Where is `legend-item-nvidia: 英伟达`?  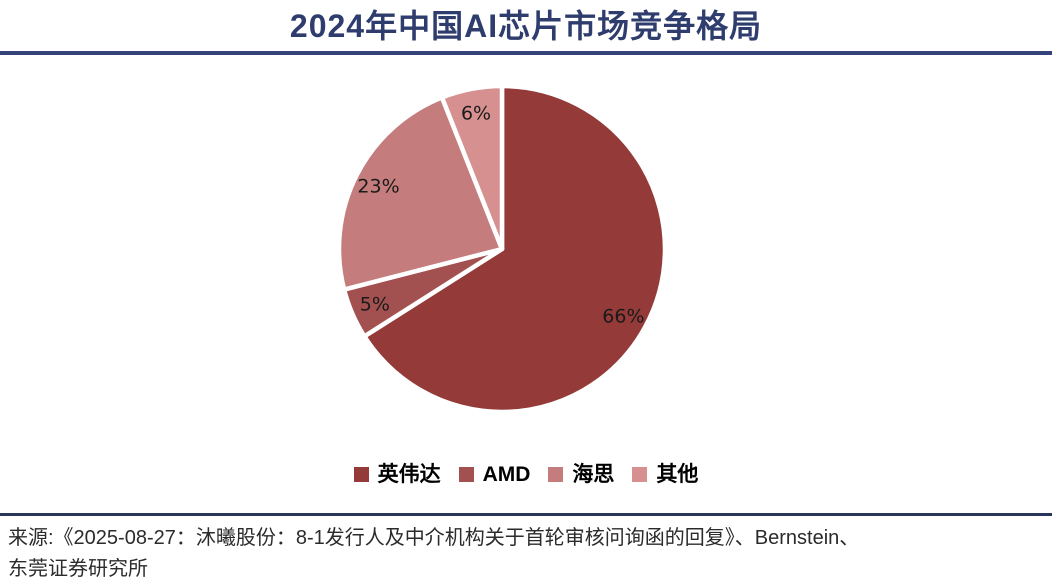
legend-item-nvidia: 英伟达 is located at coordinates (397, 474).